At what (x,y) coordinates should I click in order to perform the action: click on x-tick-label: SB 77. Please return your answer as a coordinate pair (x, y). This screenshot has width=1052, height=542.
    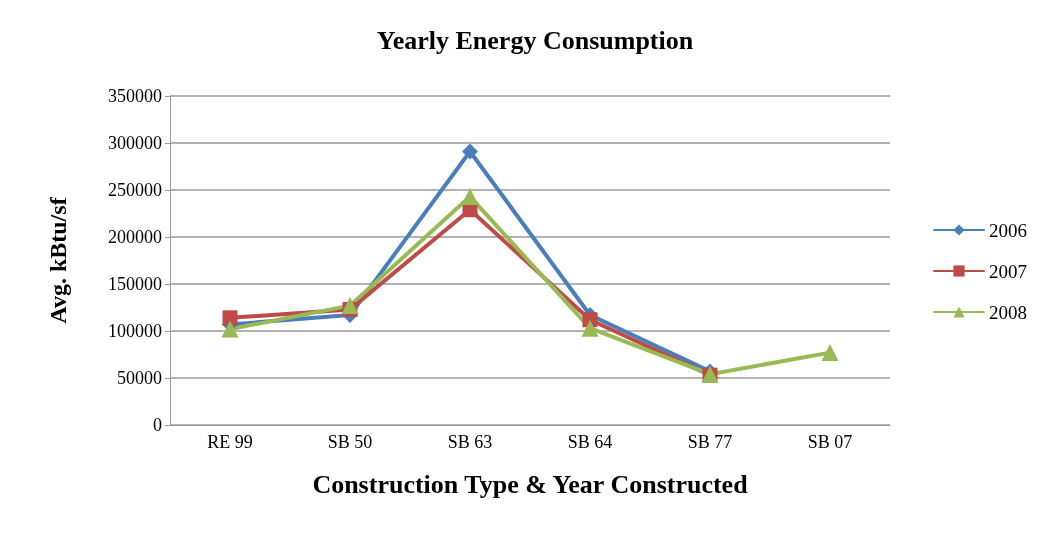
    Looking at the image, I should click on (710, 442).